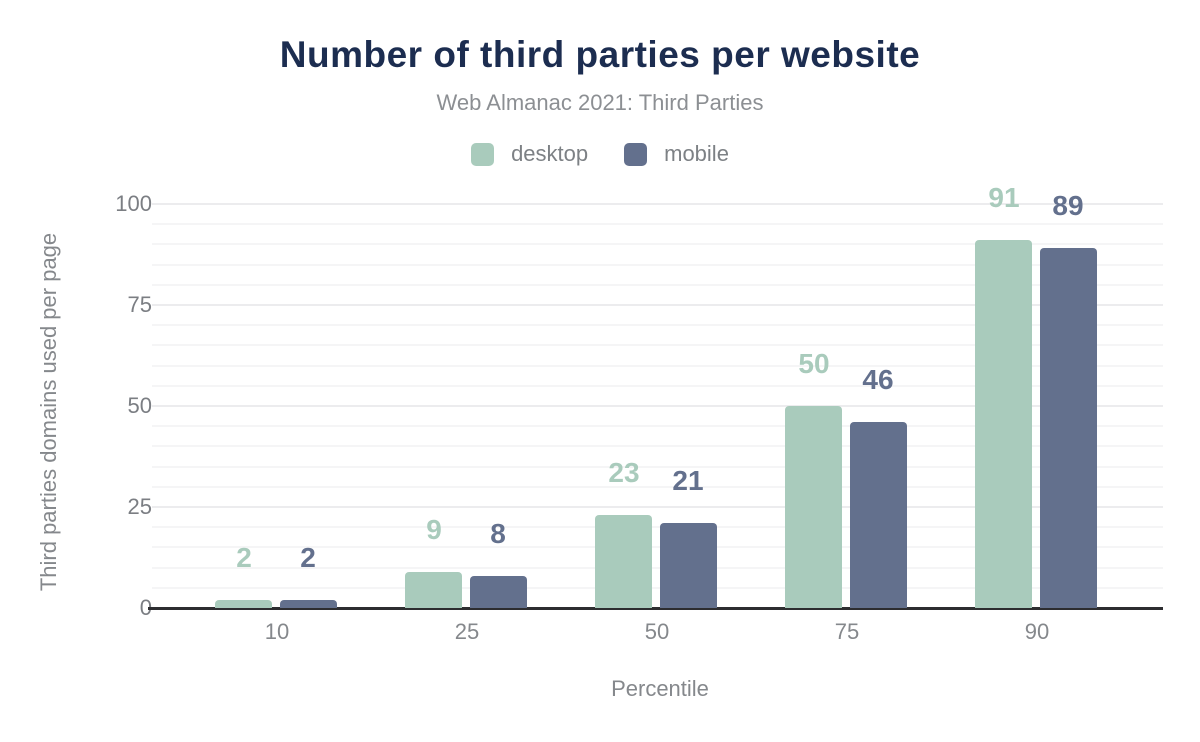 This screenshot has width=1200, height=742. I want to click on bar-value-desktop-p25: 9, so click(434, 529).